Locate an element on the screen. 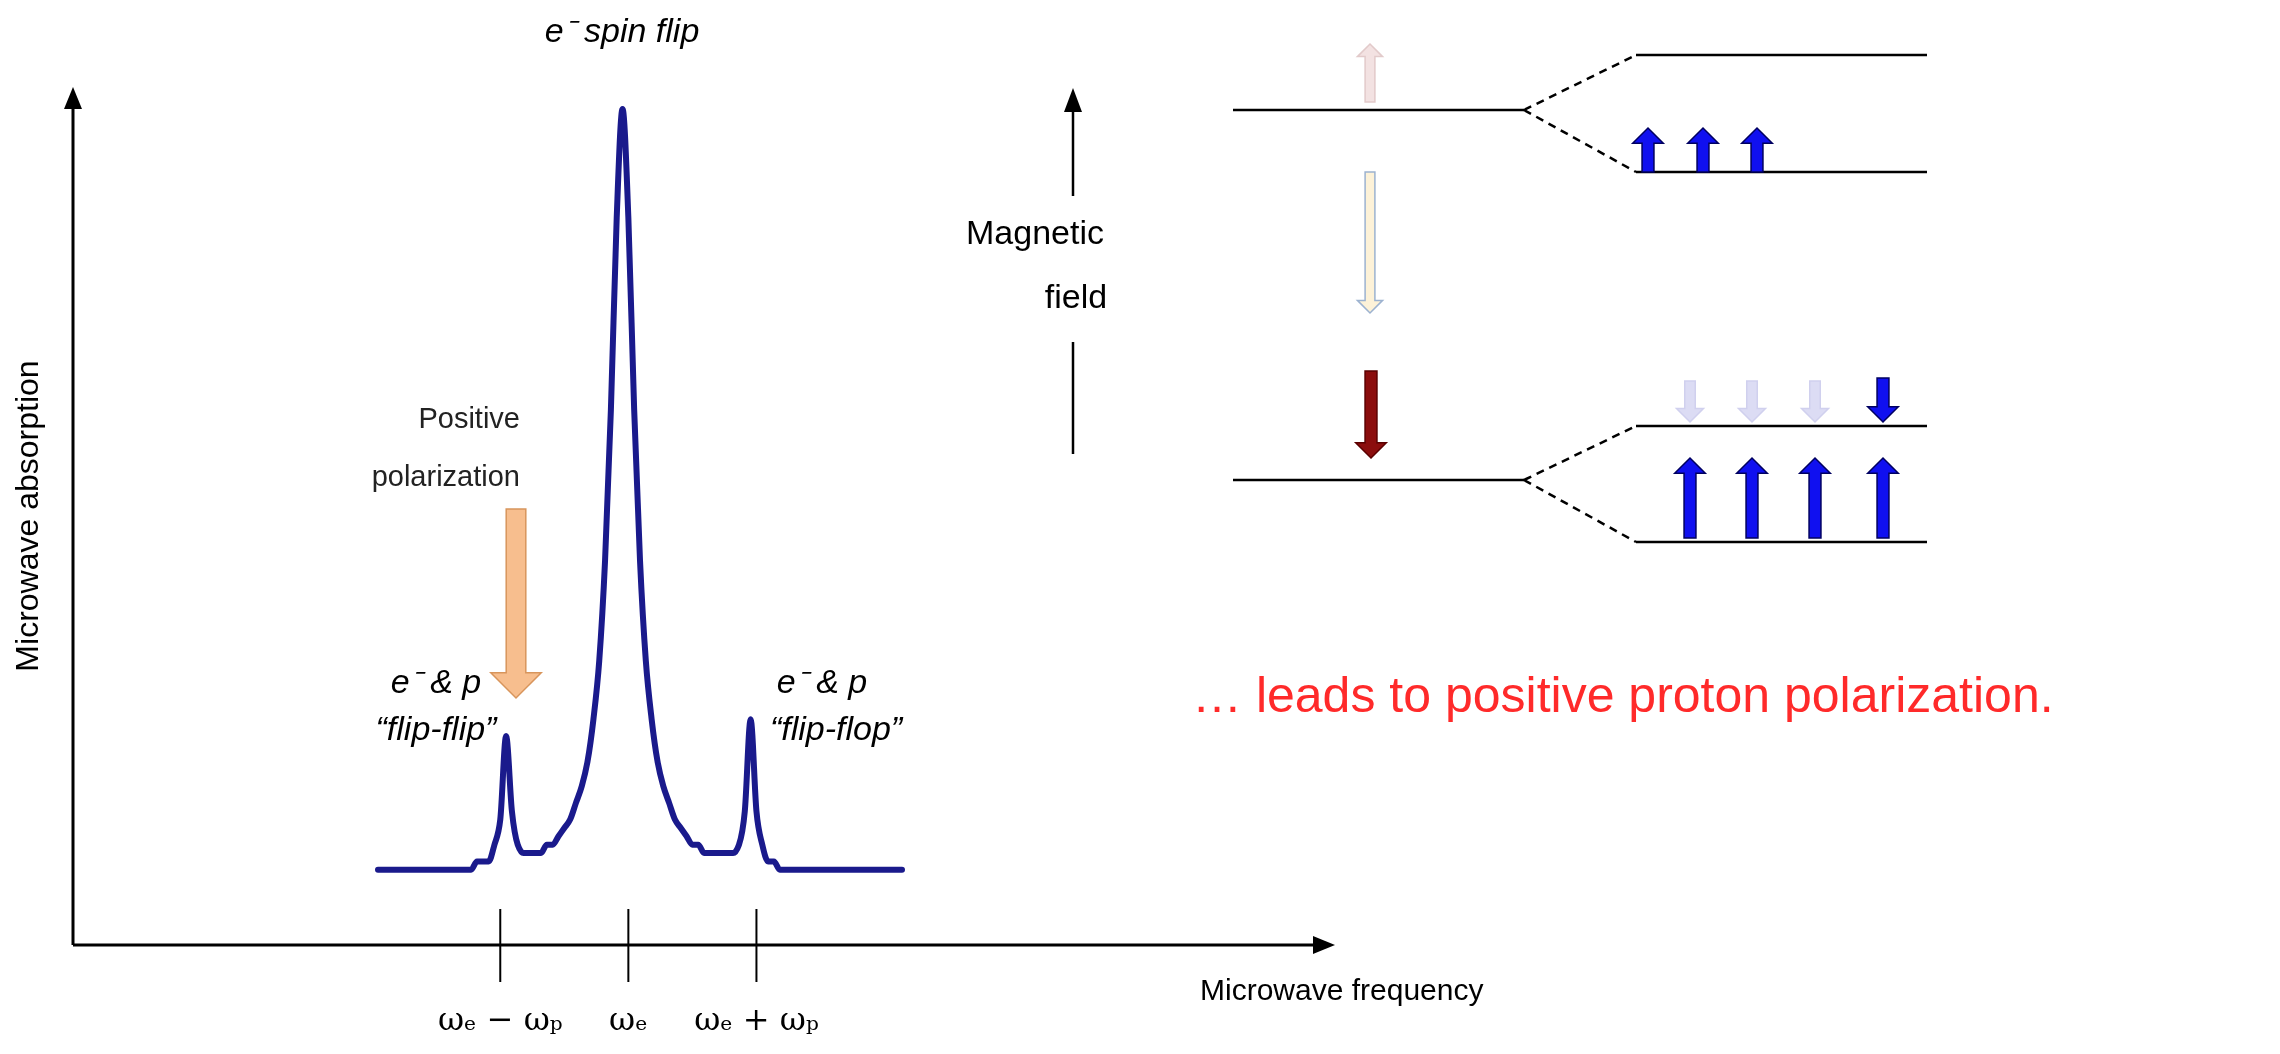 This screenshot has width=2280, height=1054. x-tick-label: ωₑ is located at coordinates (628, 1019).